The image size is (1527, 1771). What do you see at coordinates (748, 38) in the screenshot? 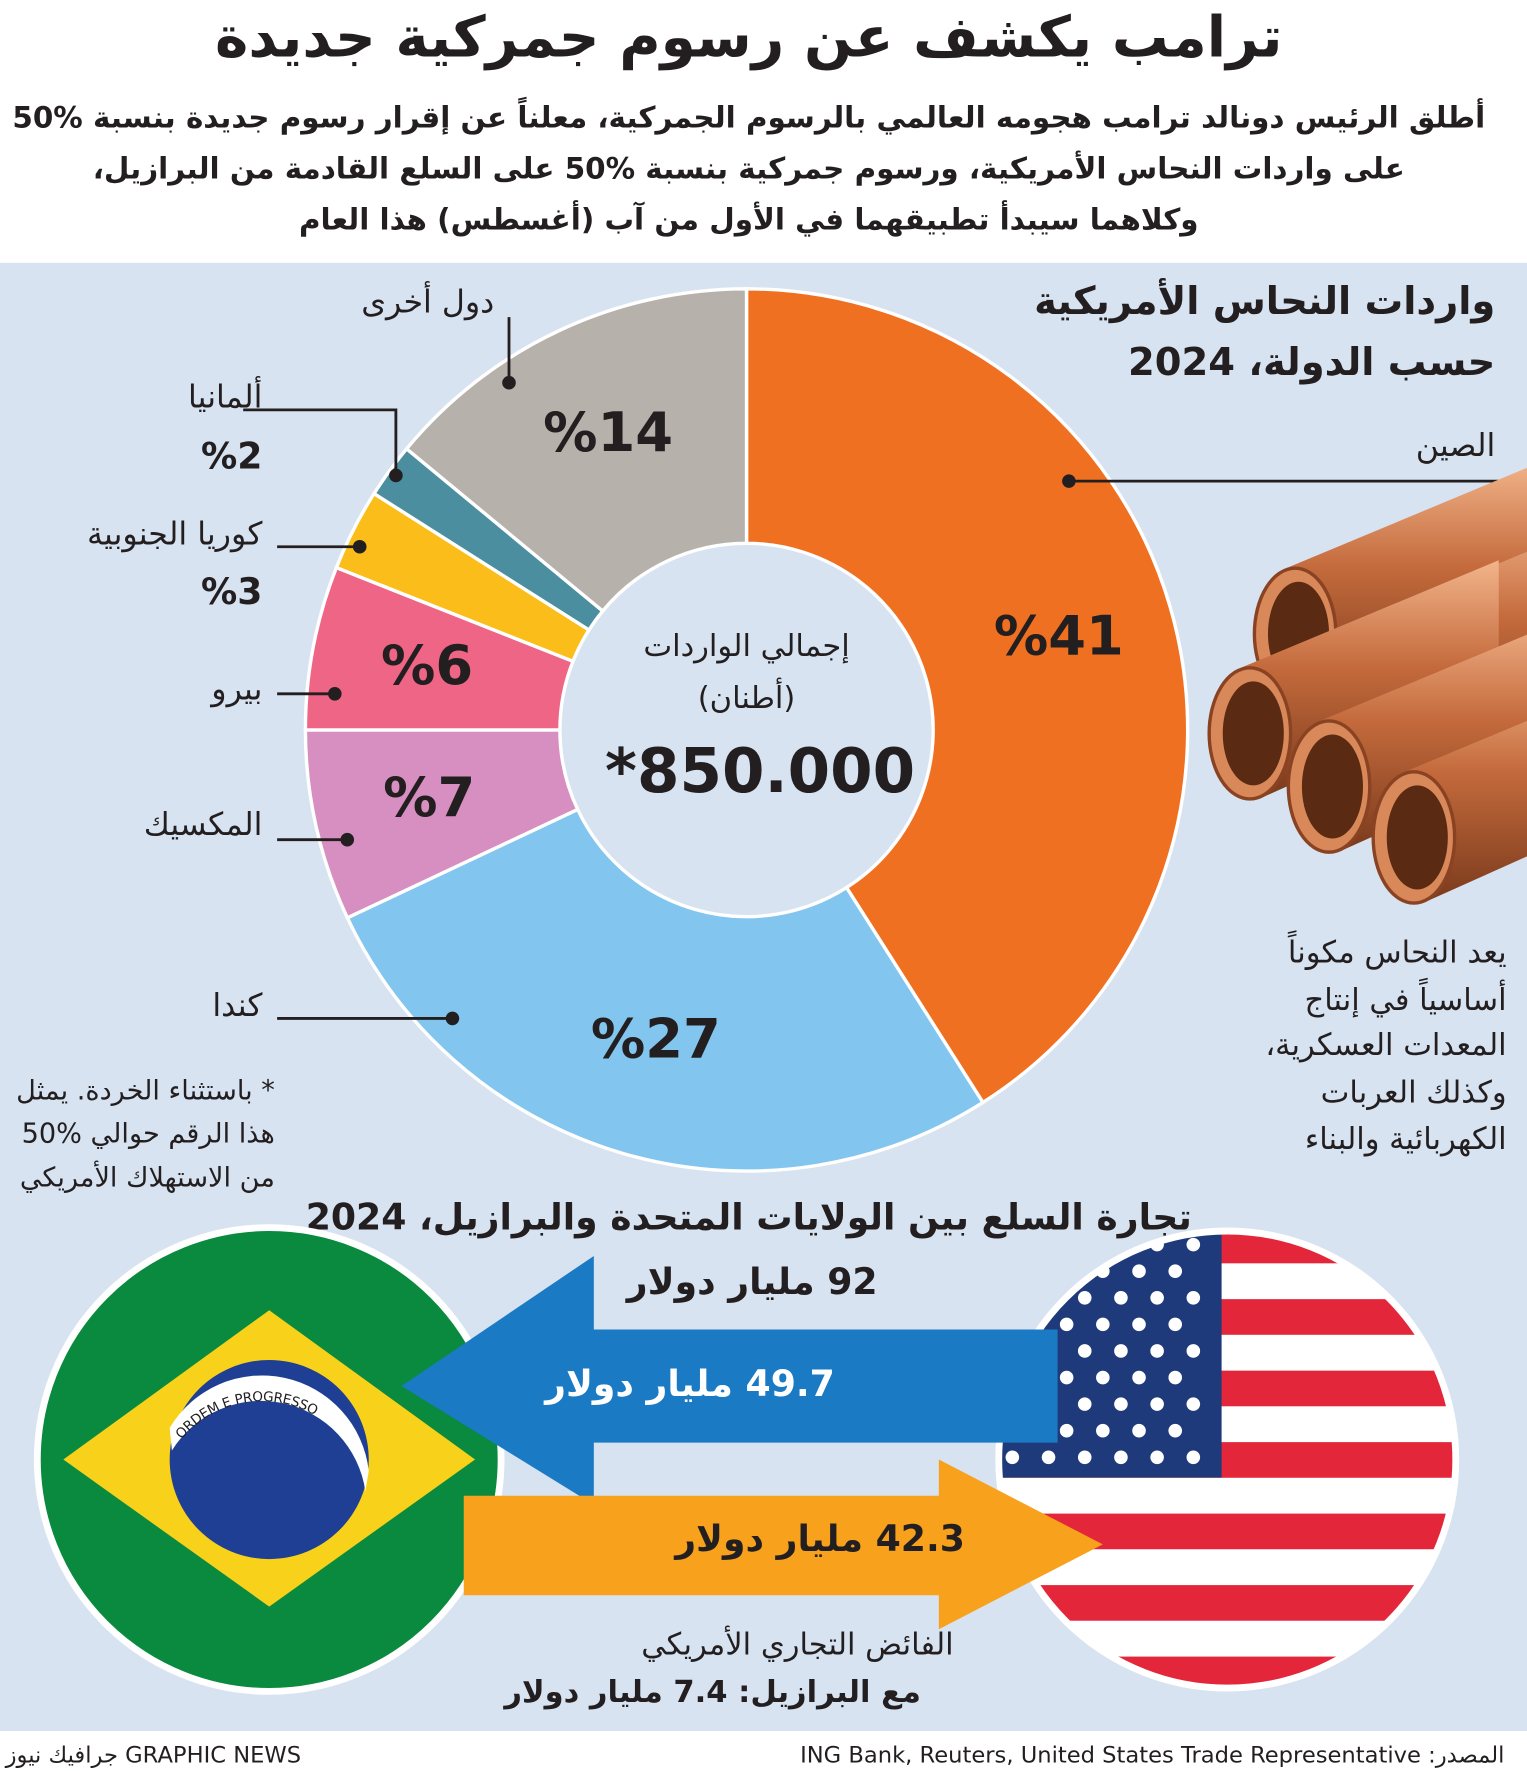
I see `title: ترامب يكشف عن رسوم جمركية جديدة` at bounding box center [748, 38].